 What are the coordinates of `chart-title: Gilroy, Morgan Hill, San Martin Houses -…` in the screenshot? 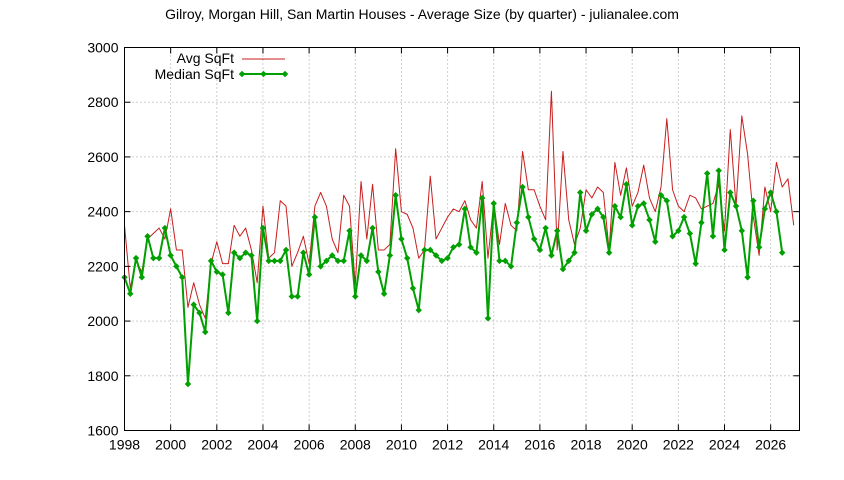 It's located at (422, 14).